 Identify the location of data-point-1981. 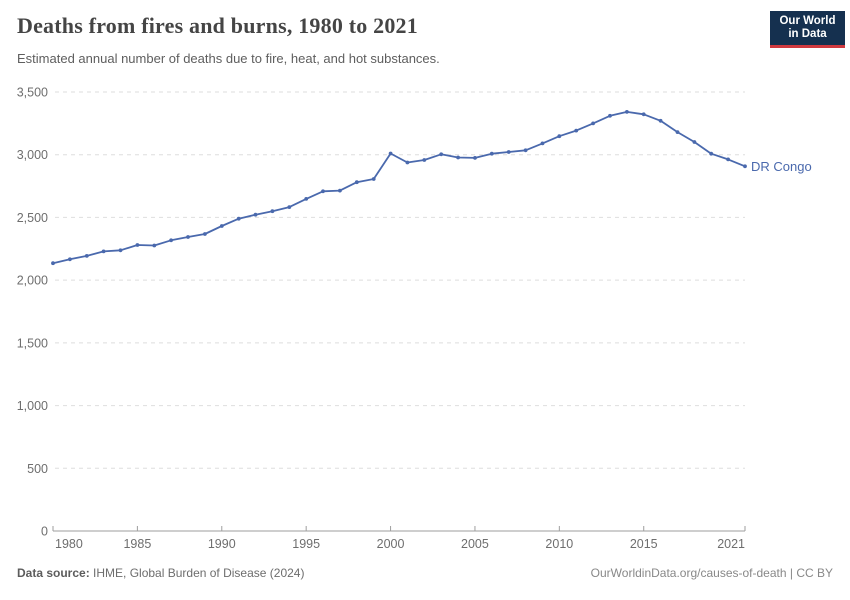
(70, 259).